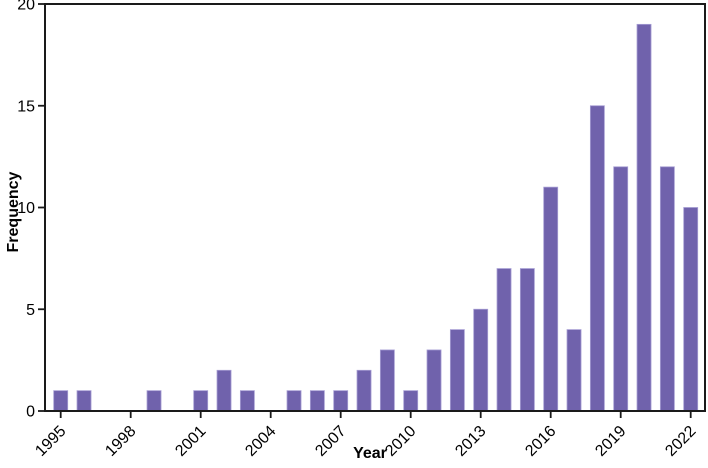  I want to click on y-tick-label: 15, so click(26, 106).